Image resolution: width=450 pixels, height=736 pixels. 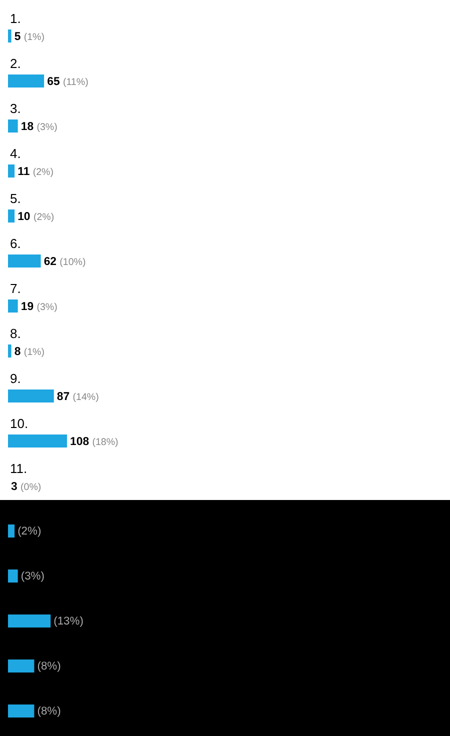 I want to click on y-tick-label: 8., so click(x=15, y=333).